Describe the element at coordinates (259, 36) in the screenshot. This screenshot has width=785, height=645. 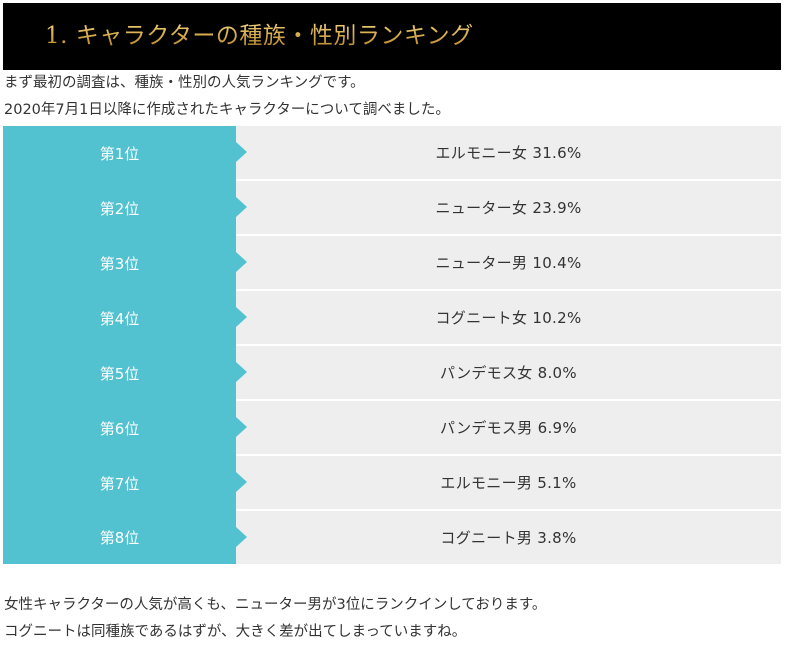
I see `section-heading-title: 1. キャラクターの種族・性別ランキング` at that location.